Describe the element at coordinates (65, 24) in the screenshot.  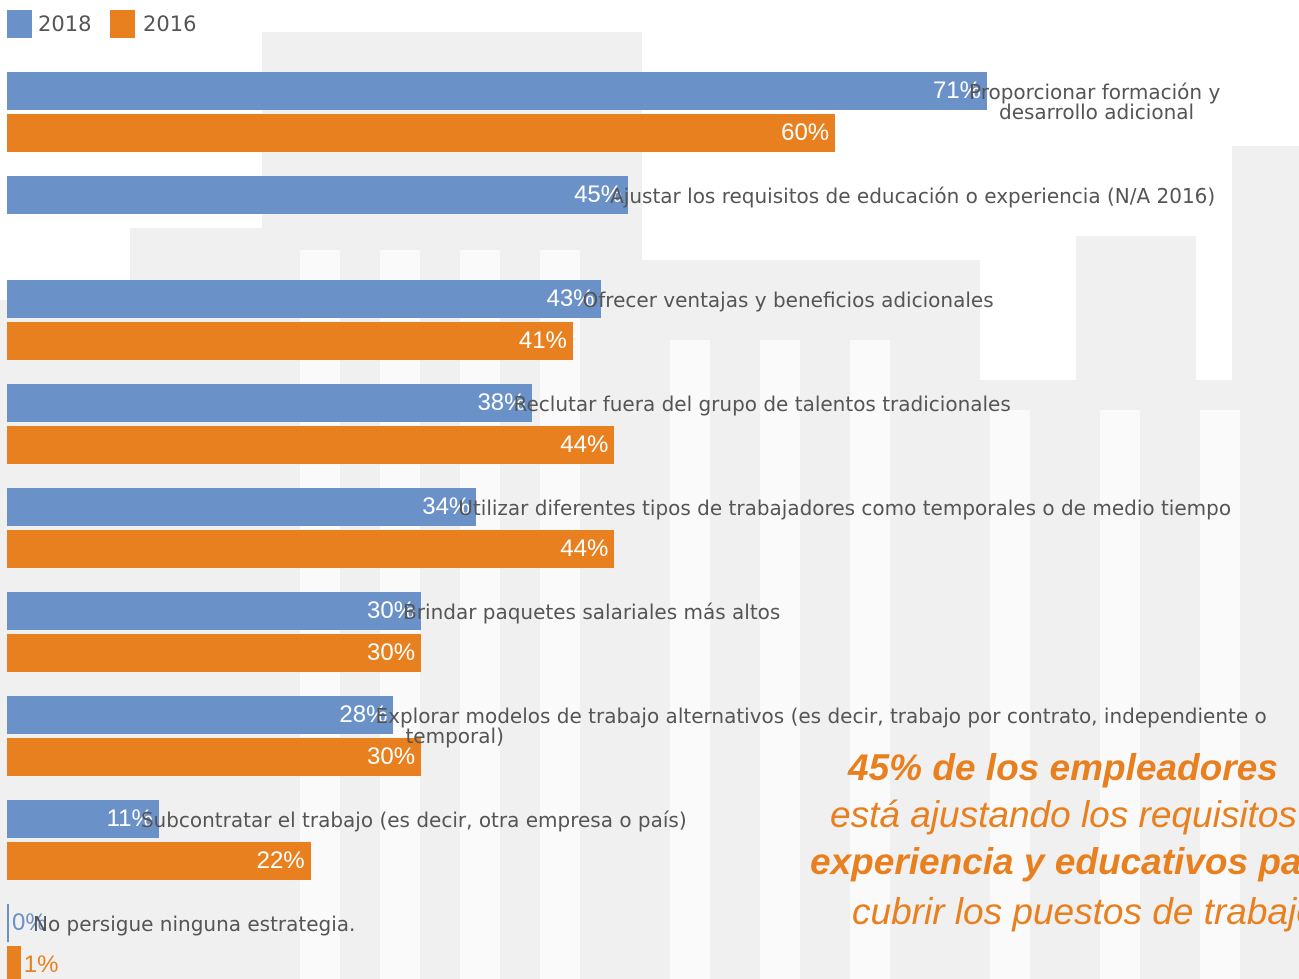
I see `legend-label: 2018` at that location.